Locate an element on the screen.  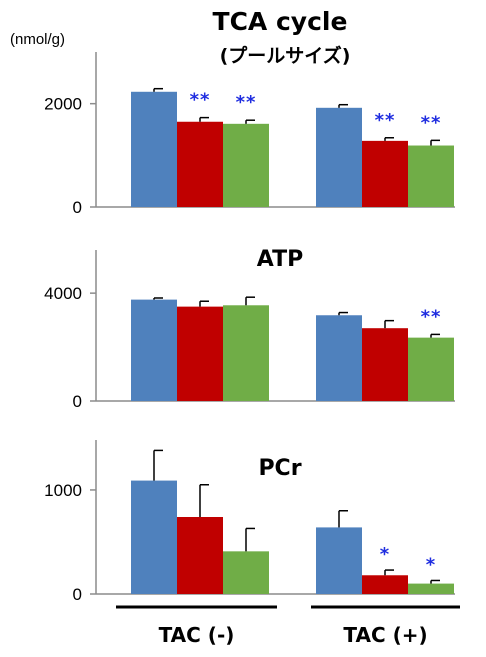
group-label: TAC (+) is located at coordinates (385, 635).